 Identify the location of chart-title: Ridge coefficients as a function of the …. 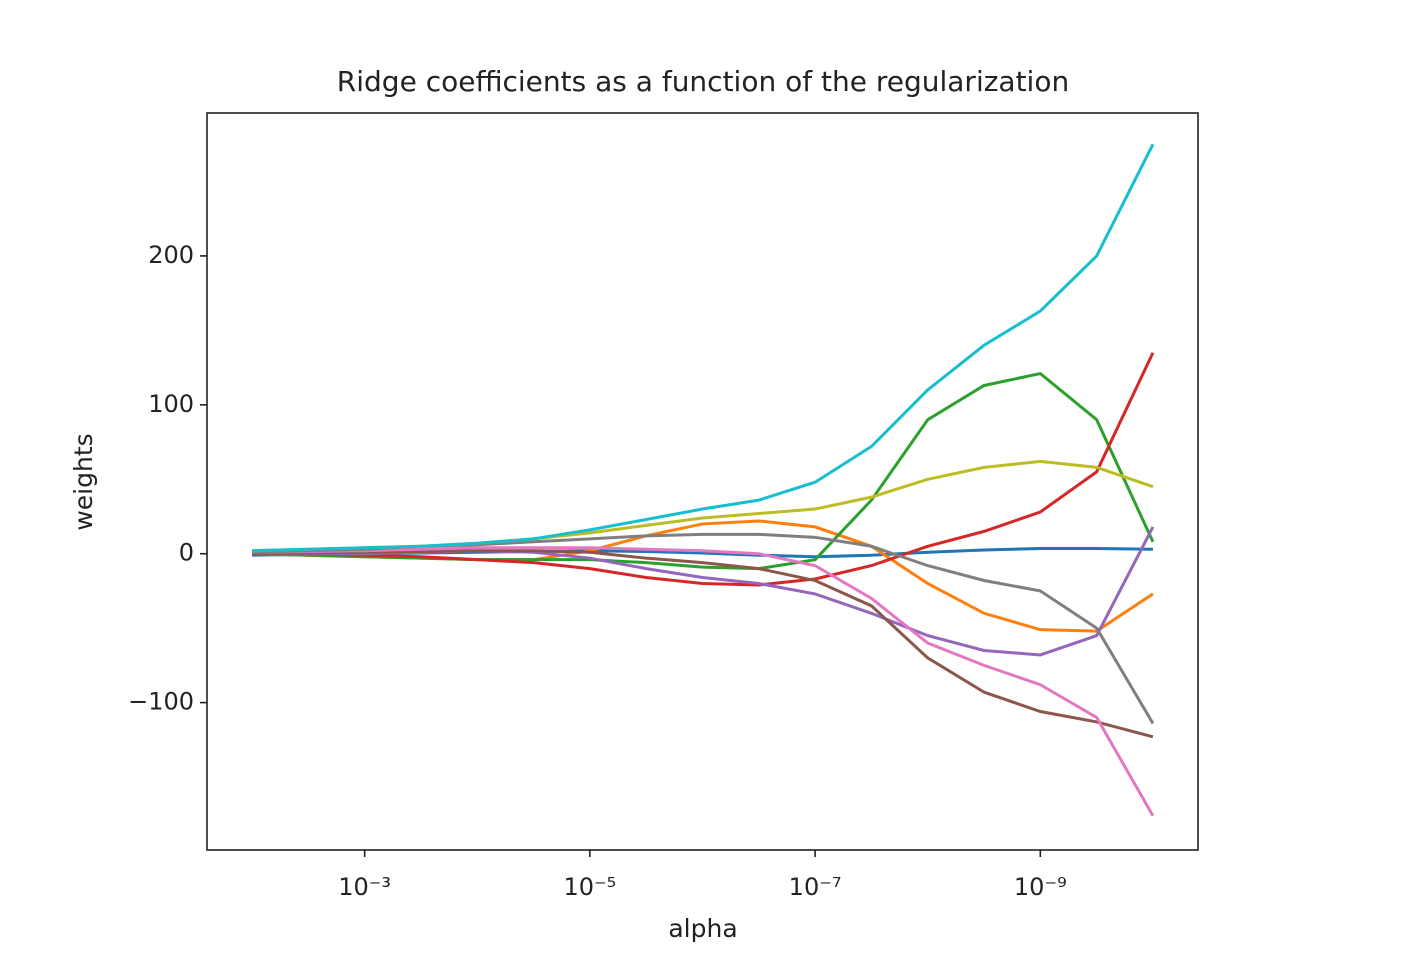
(703, 81).